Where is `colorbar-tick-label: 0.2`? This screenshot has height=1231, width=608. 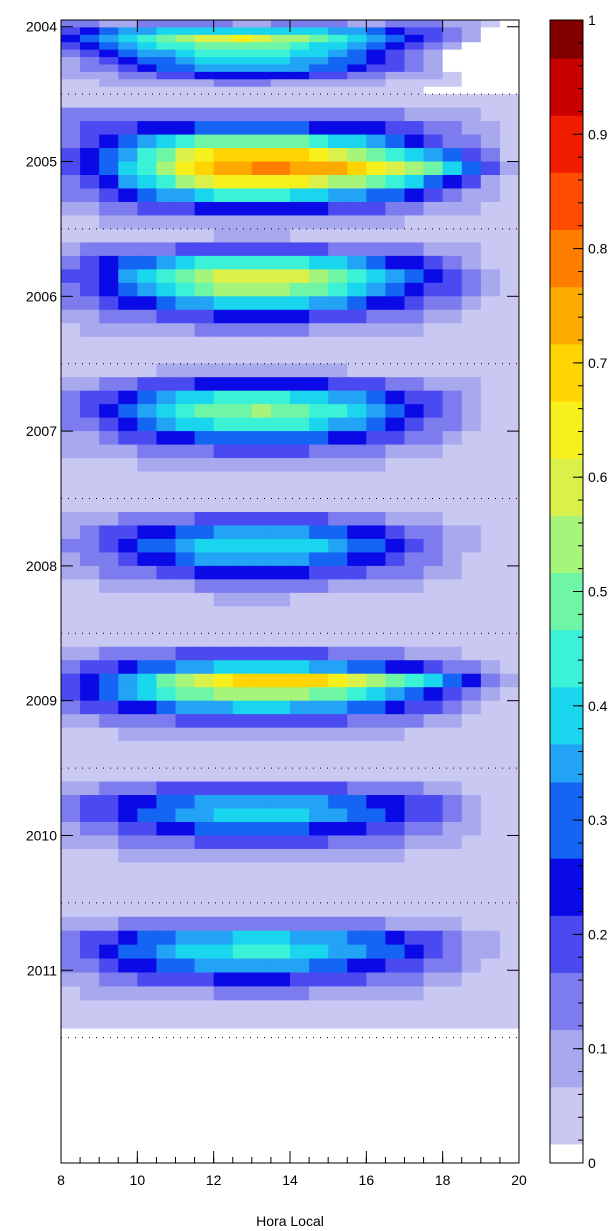 colorbar-tick-label: 0.2 is located at coordinates (598, 934).